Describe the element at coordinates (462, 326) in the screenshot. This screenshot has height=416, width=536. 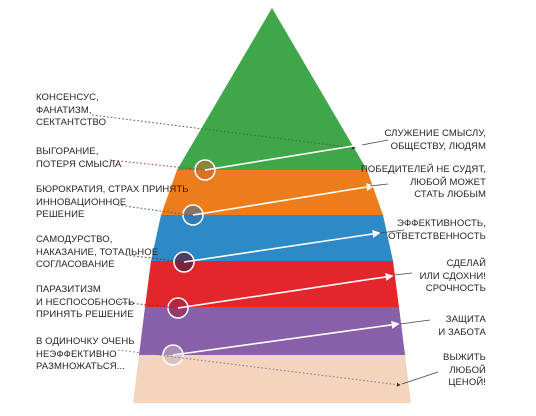
I see `right-label-level-5: Защита и забота` at that location.